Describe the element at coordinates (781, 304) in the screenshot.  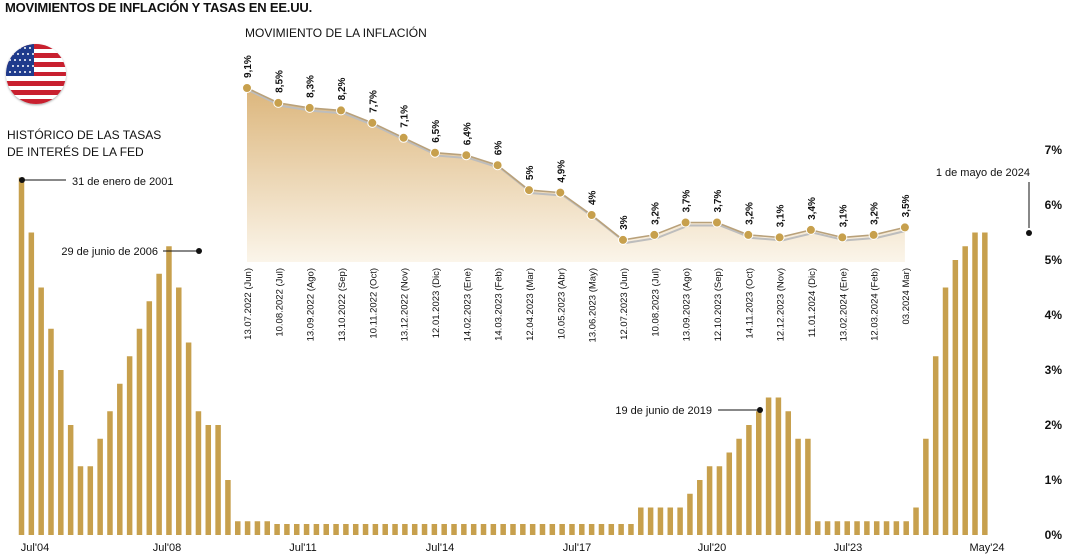
I see `inflation-date-label: 12.12.2023 (Nov)` at that location.